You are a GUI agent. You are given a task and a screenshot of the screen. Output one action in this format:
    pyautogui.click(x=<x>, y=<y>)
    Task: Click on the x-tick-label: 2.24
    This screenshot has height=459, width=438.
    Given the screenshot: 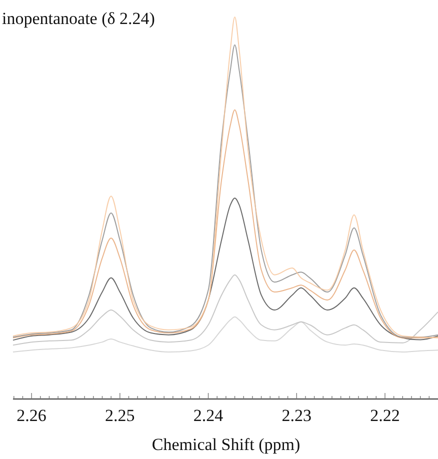 What is the action you would take?
    pyautogui.click(x=208, y=415)
    